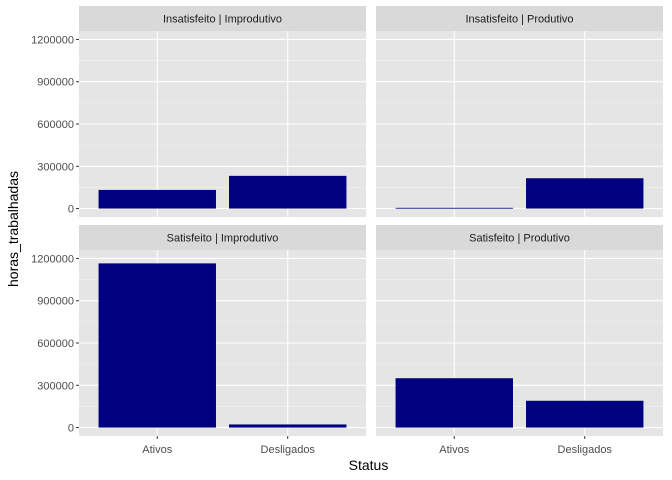  I want to click on y-axis-title: horas_trabalhadas, so click(13, 229).